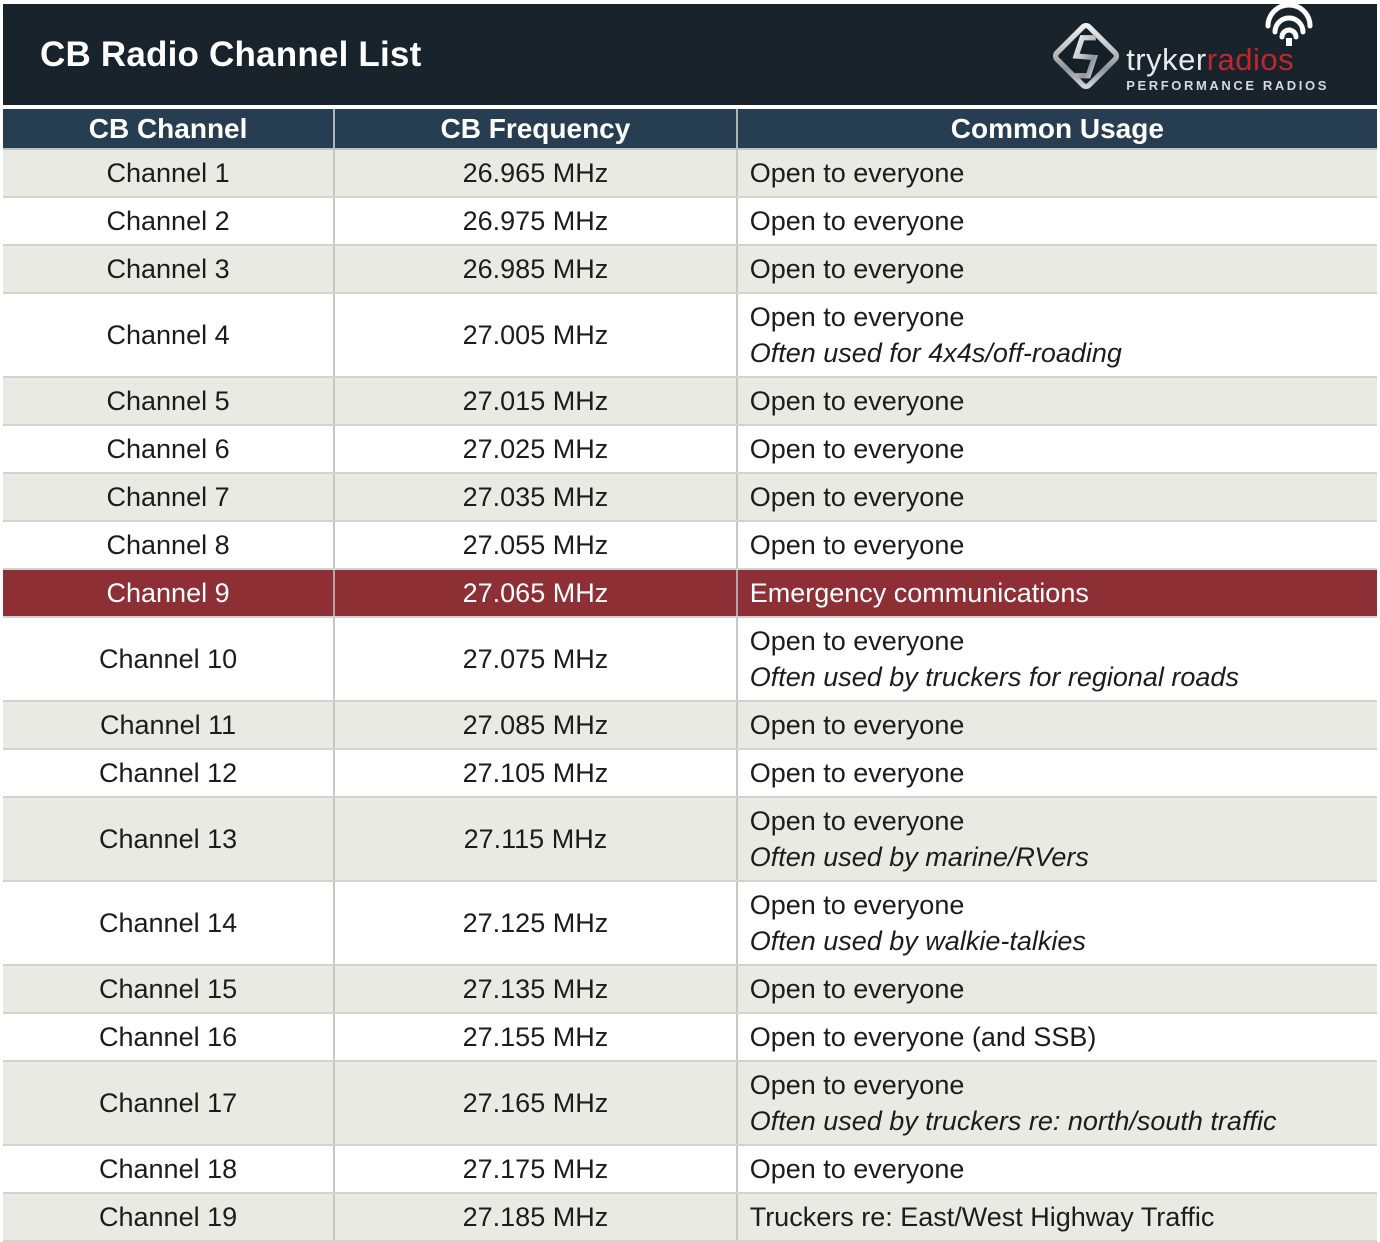 The height and width of the screenshot is (1242, 1380). I want to click on usage-text: Truckers re: East/West Highway Traffic, so click(982, 1217).